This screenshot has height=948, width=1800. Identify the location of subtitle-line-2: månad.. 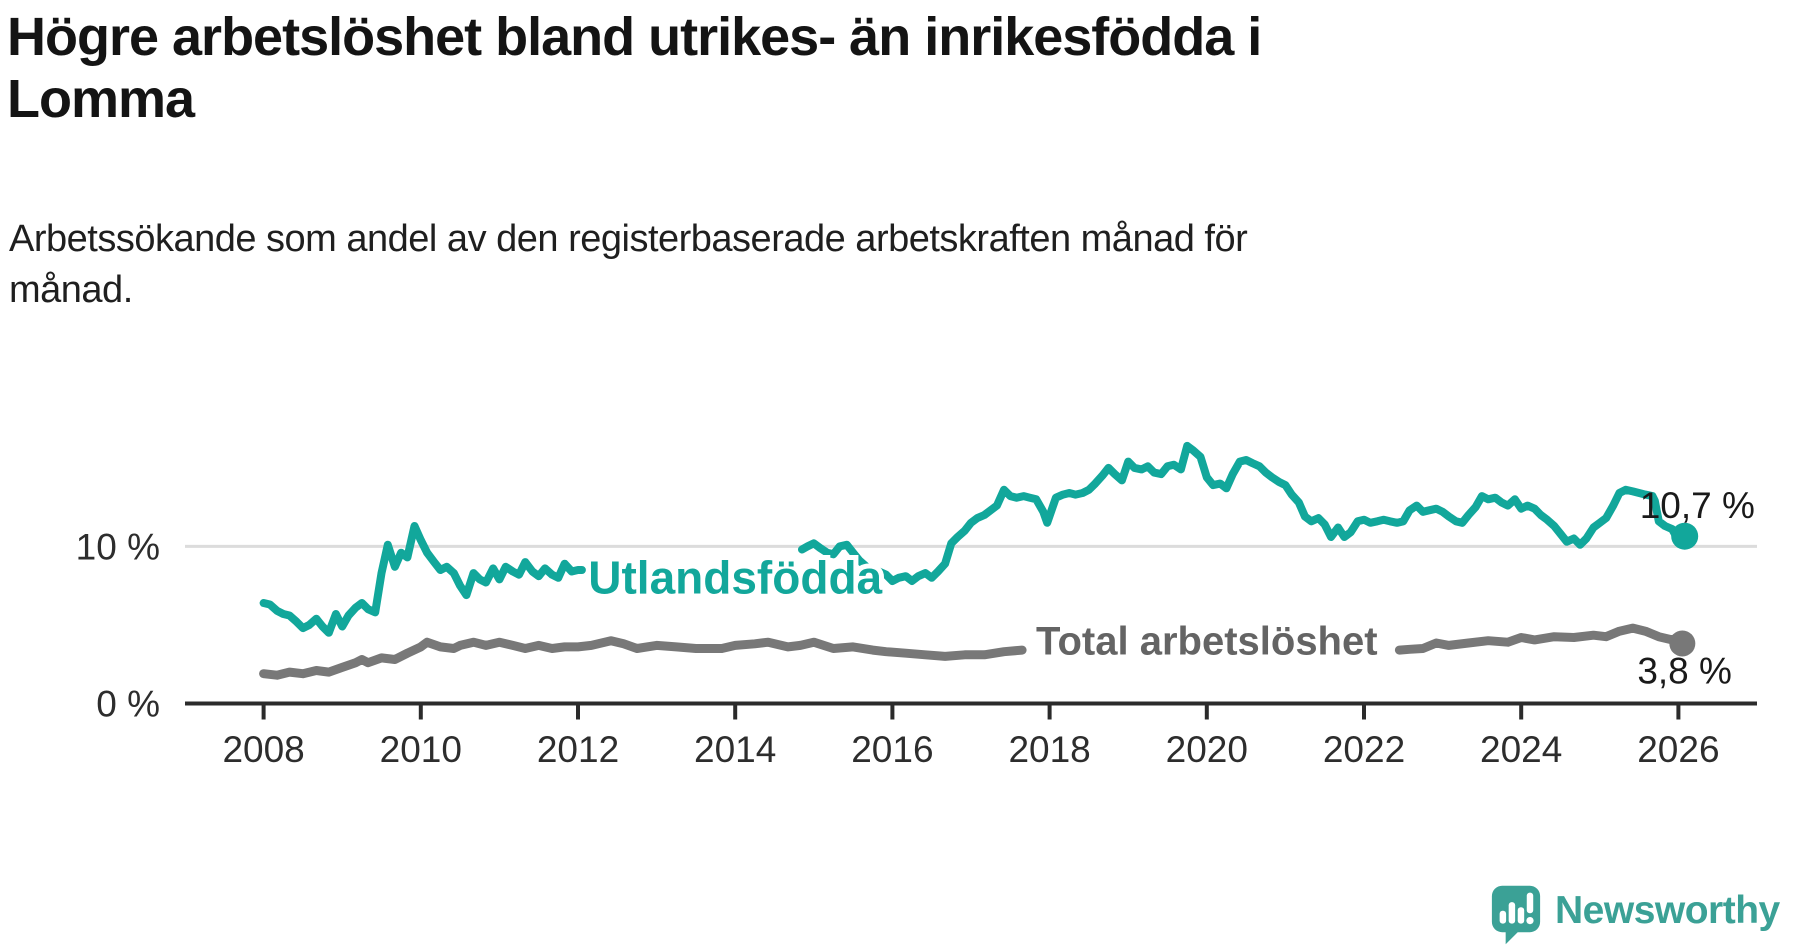
(71, 289).